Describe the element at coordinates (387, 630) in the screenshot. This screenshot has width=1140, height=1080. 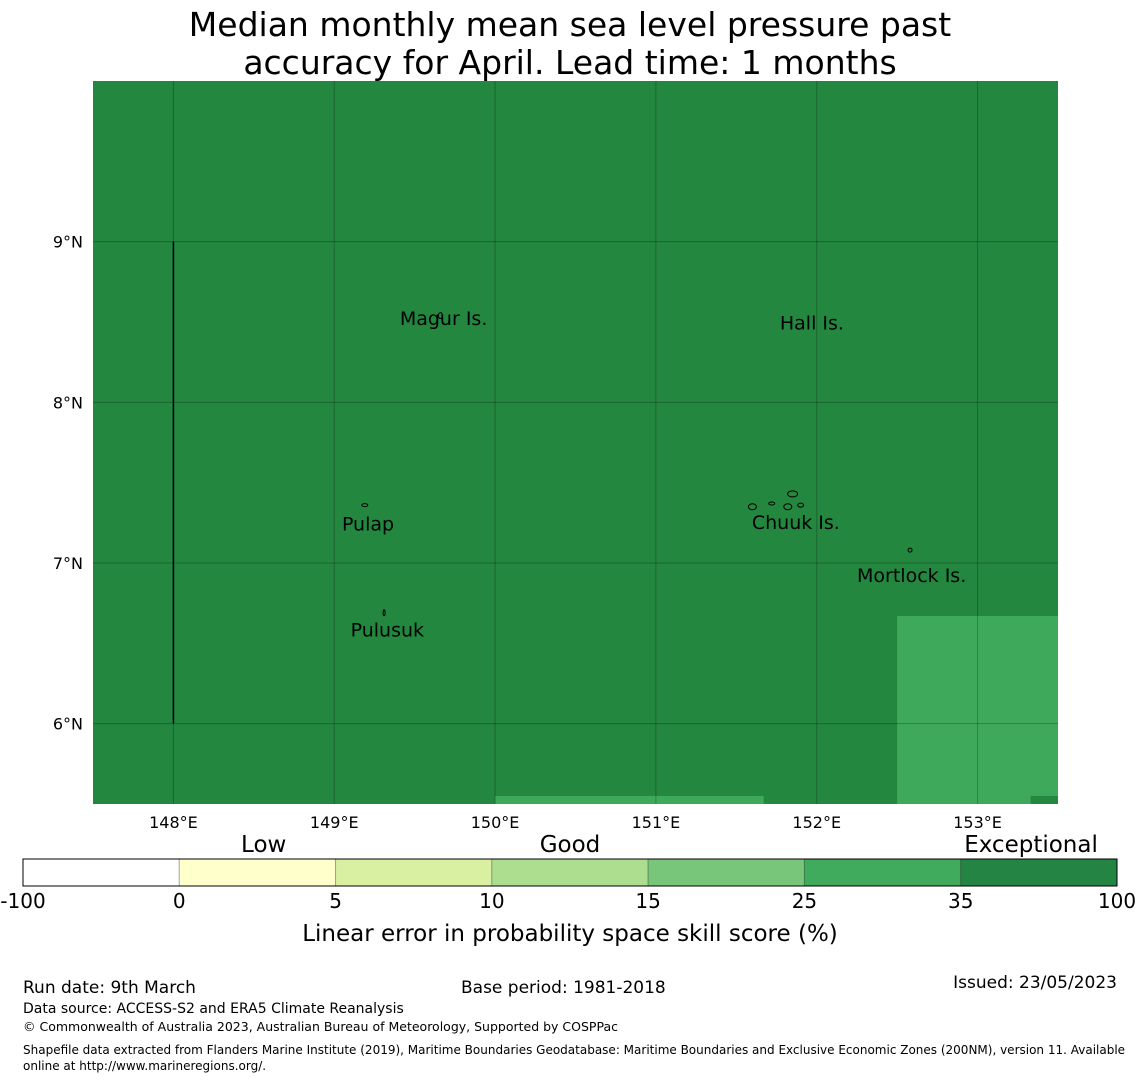
I see `place-label: Pulusuk` at that location.